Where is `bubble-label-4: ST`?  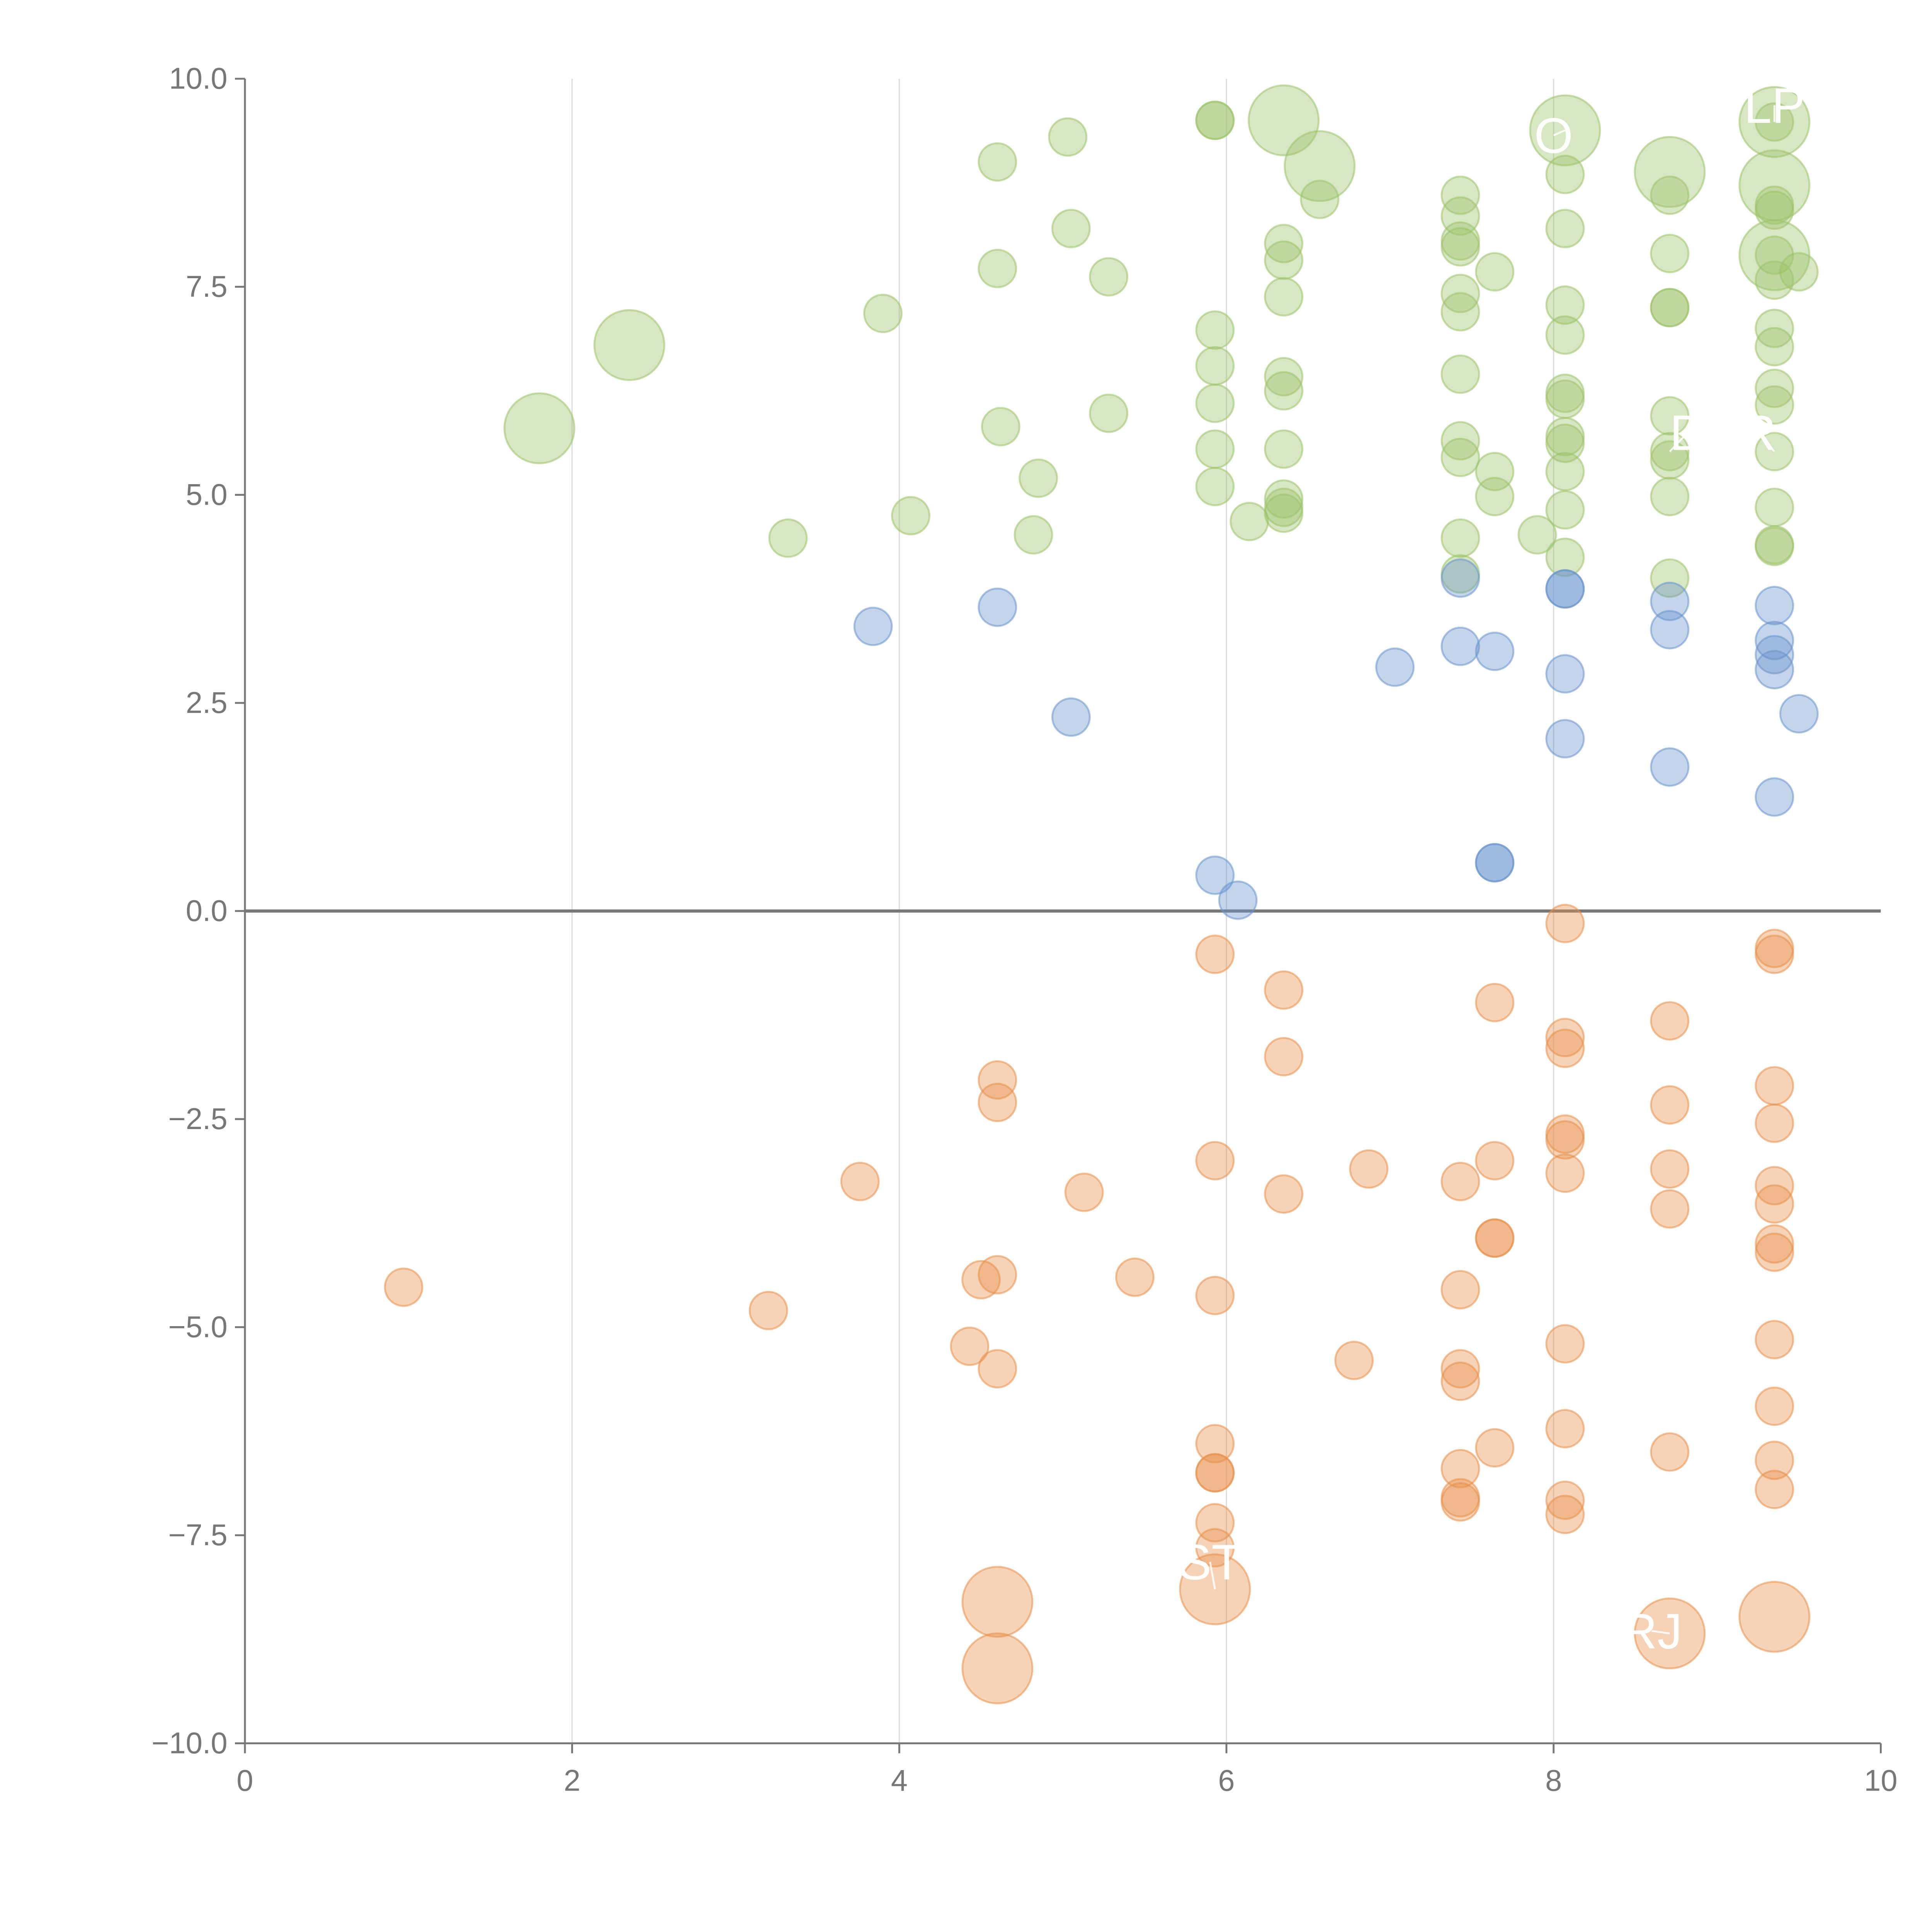
bubble-label-4: ST is located at coordinates (1210, 1562).